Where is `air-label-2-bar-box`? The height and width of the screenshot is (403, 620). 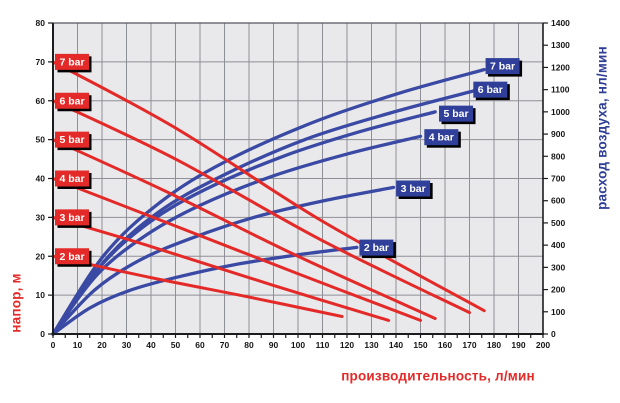
air-label-2-bar-box is located at coordinates (376, 247).